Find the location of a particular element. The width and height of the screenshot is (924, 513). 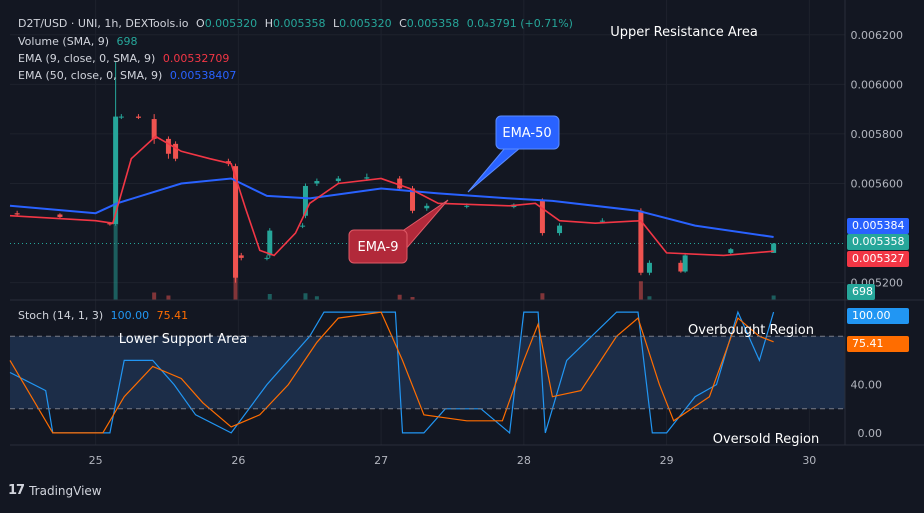

stoch-band is located at coordinates (427, 372).